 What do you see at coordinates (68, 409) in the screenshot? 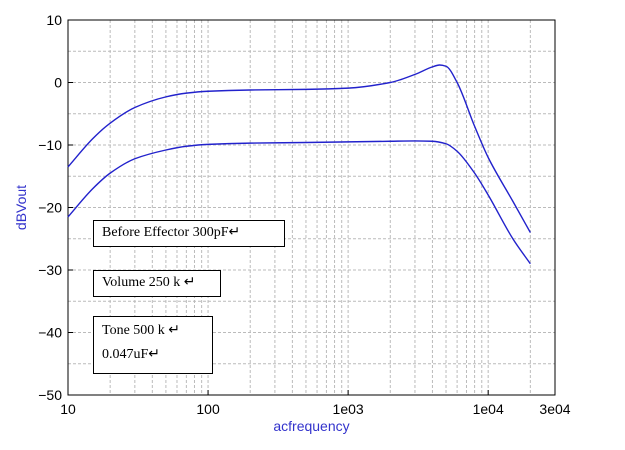
I see `x-tick-label: 10` at bounding box center [68, 409].